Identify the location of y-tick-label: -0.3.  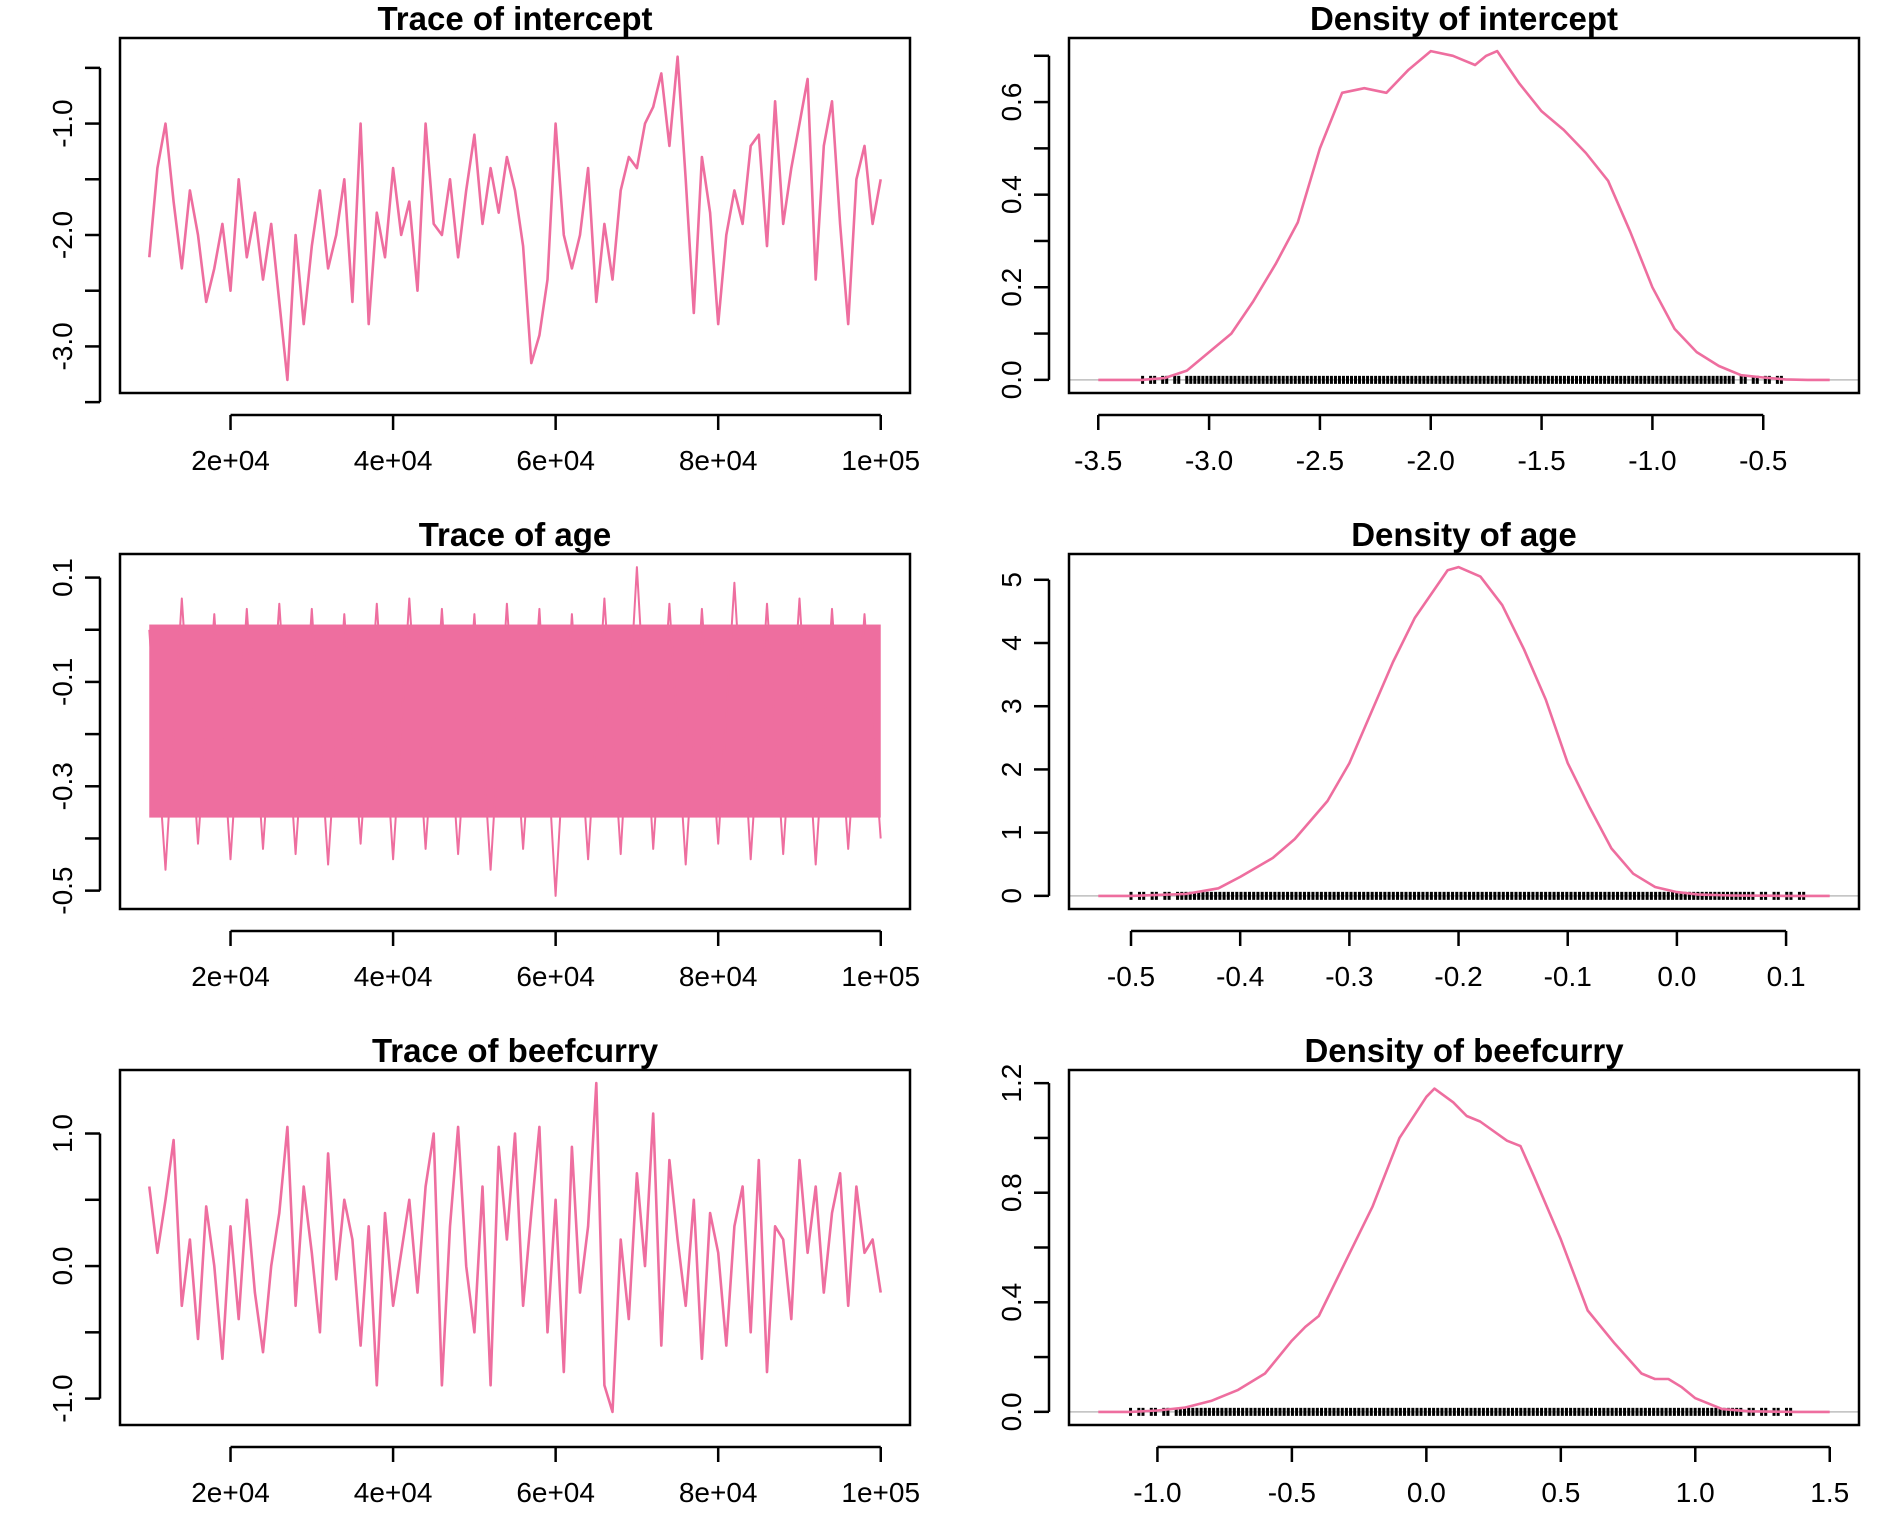
(62, 786).